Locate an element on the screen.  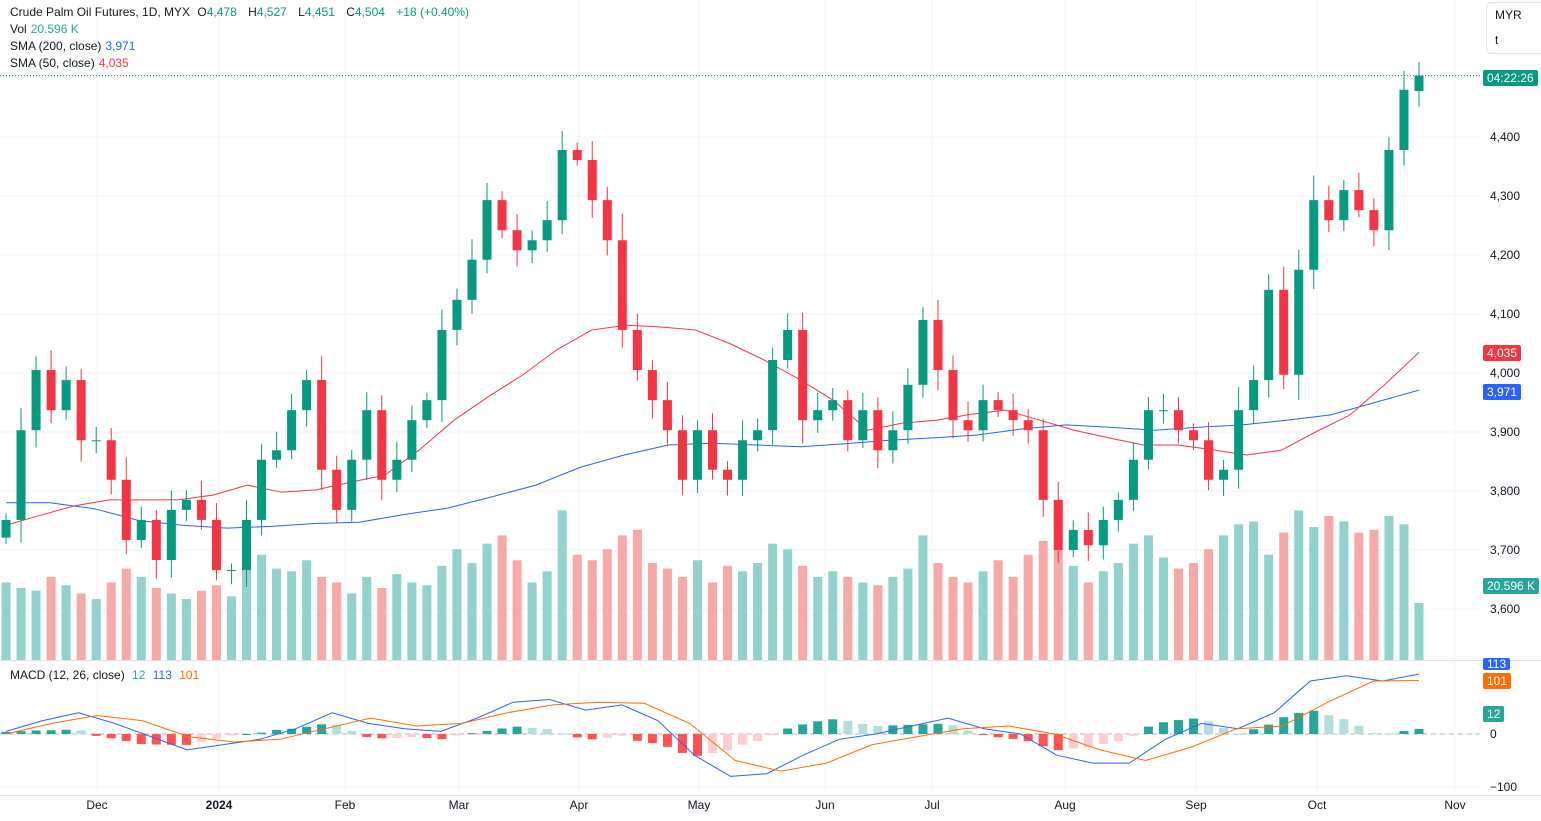
sma50-legend: SMA (50, close) 4,035 is located at coordinates (71, 63).